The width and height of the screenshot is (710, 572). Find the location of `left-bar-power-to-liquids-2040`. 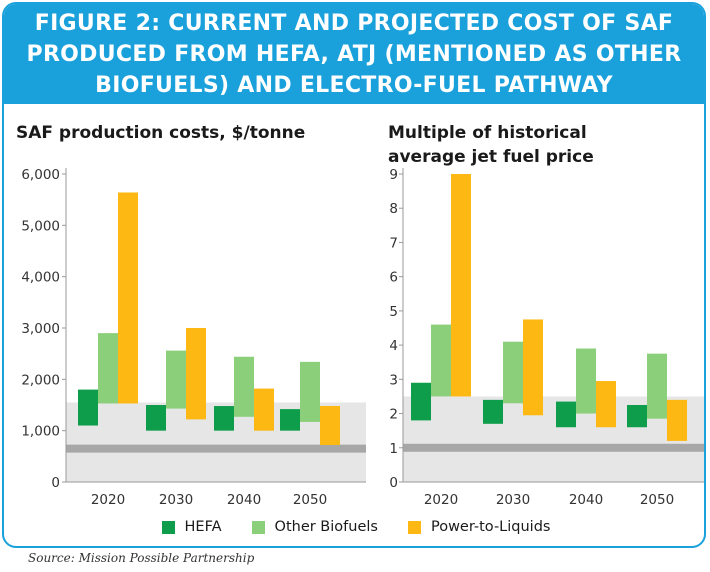

left-bar-power-to-liquids-2040 is located at coordinates (264, 409).